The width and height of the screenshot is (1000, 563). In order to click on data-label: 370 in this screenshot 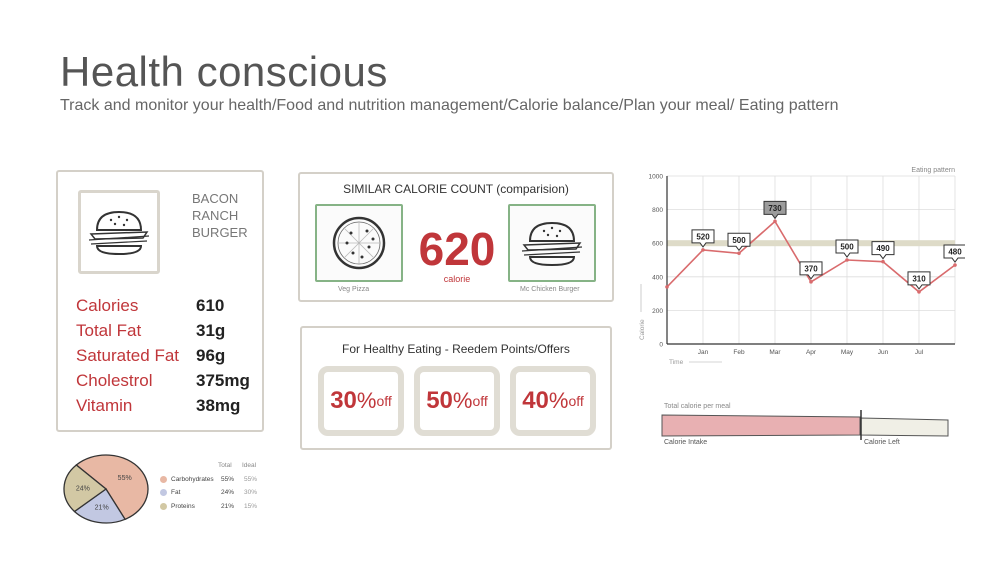, I will do `click(811, 268)`.